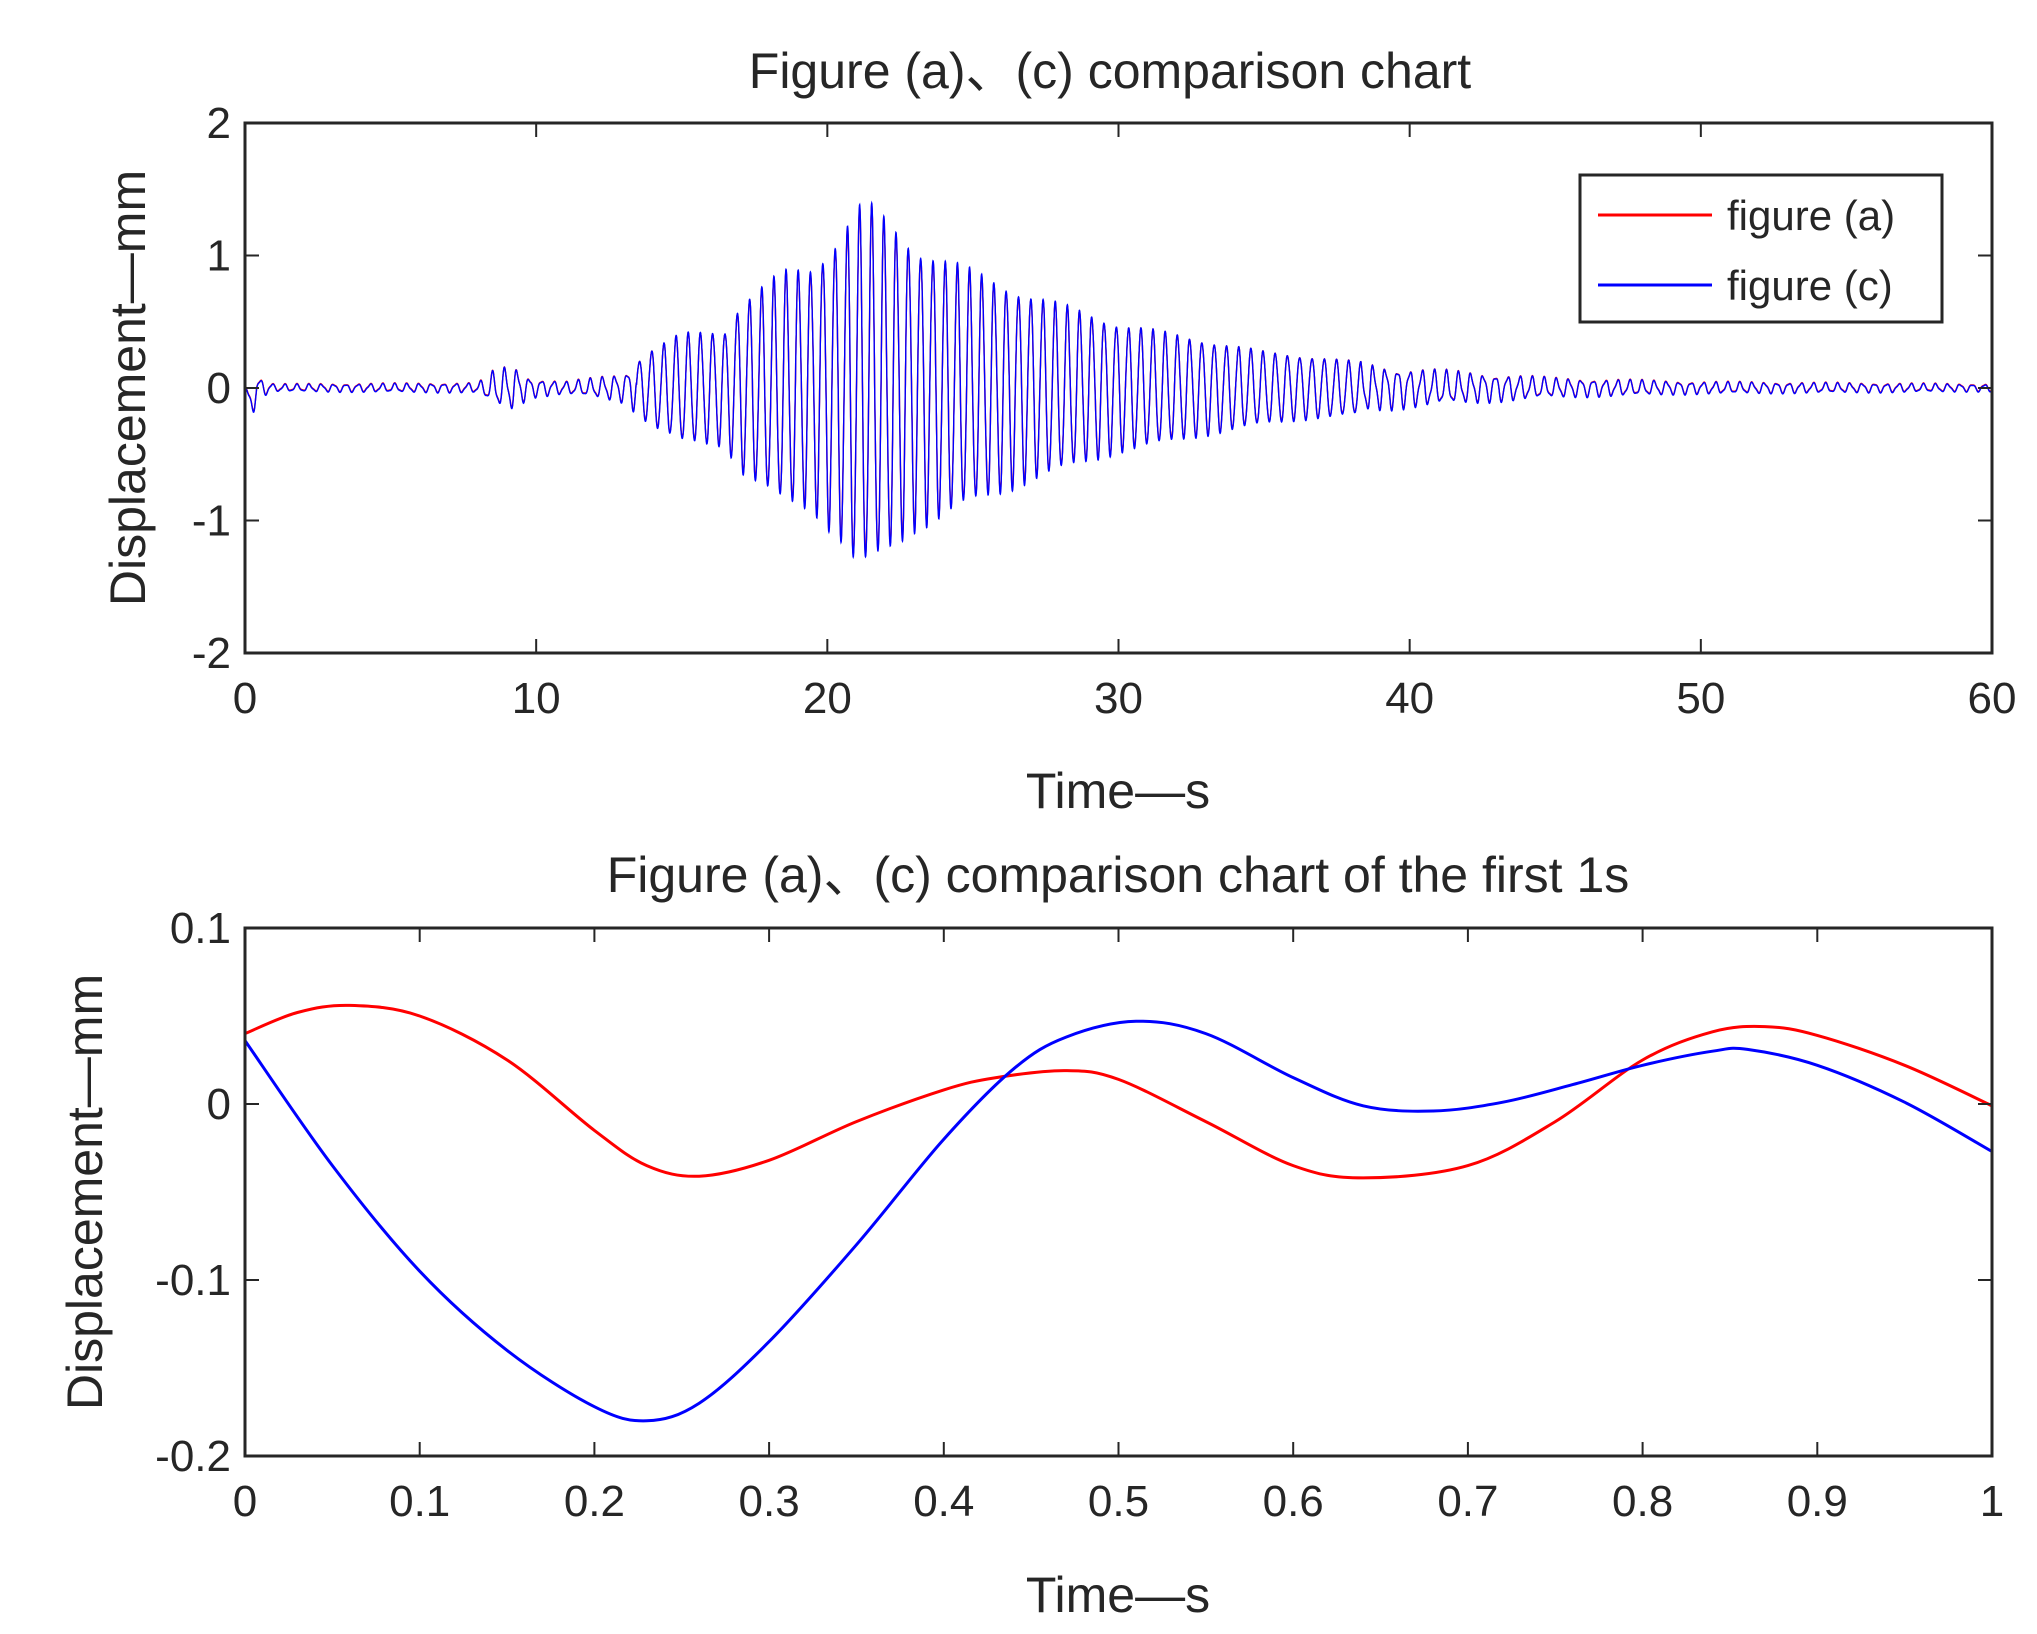 The width and height of the screenshot is (2037, 1634). What do you see at coordinates (193, 1280) in the screenshot?
I see `y-tick-label: -0.1` at bounding box center [193, 1280].